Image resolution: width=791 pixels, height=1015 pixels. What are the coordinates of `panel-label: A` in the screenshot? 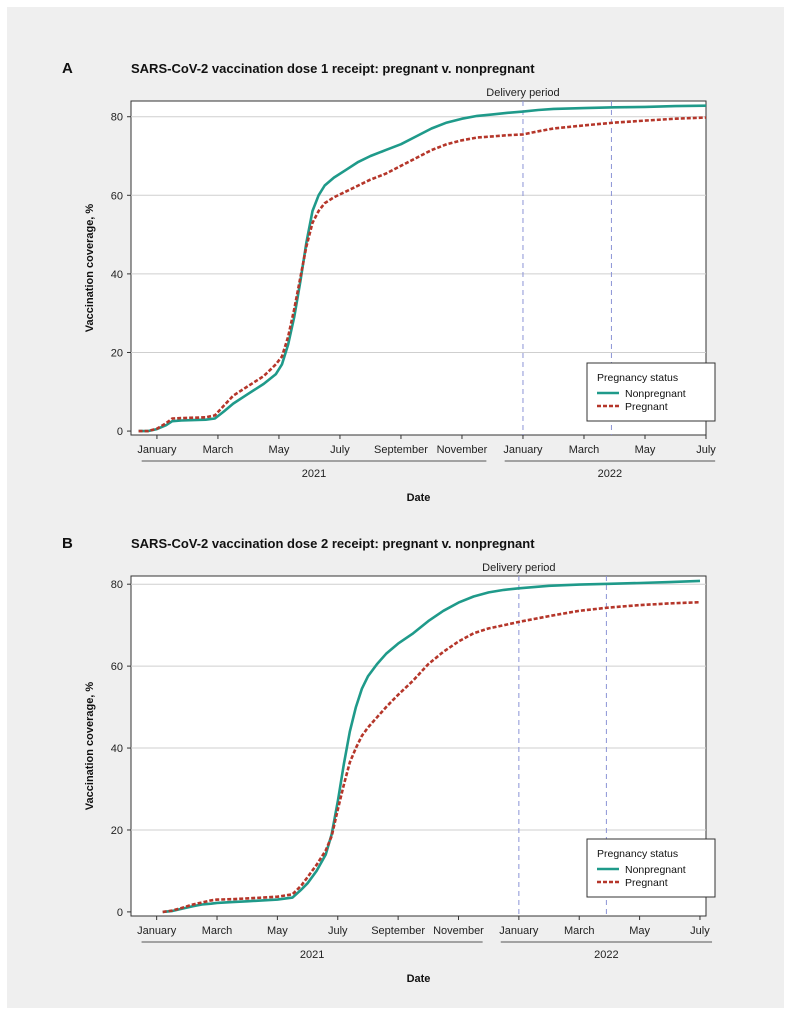 It's located at (67, 68).